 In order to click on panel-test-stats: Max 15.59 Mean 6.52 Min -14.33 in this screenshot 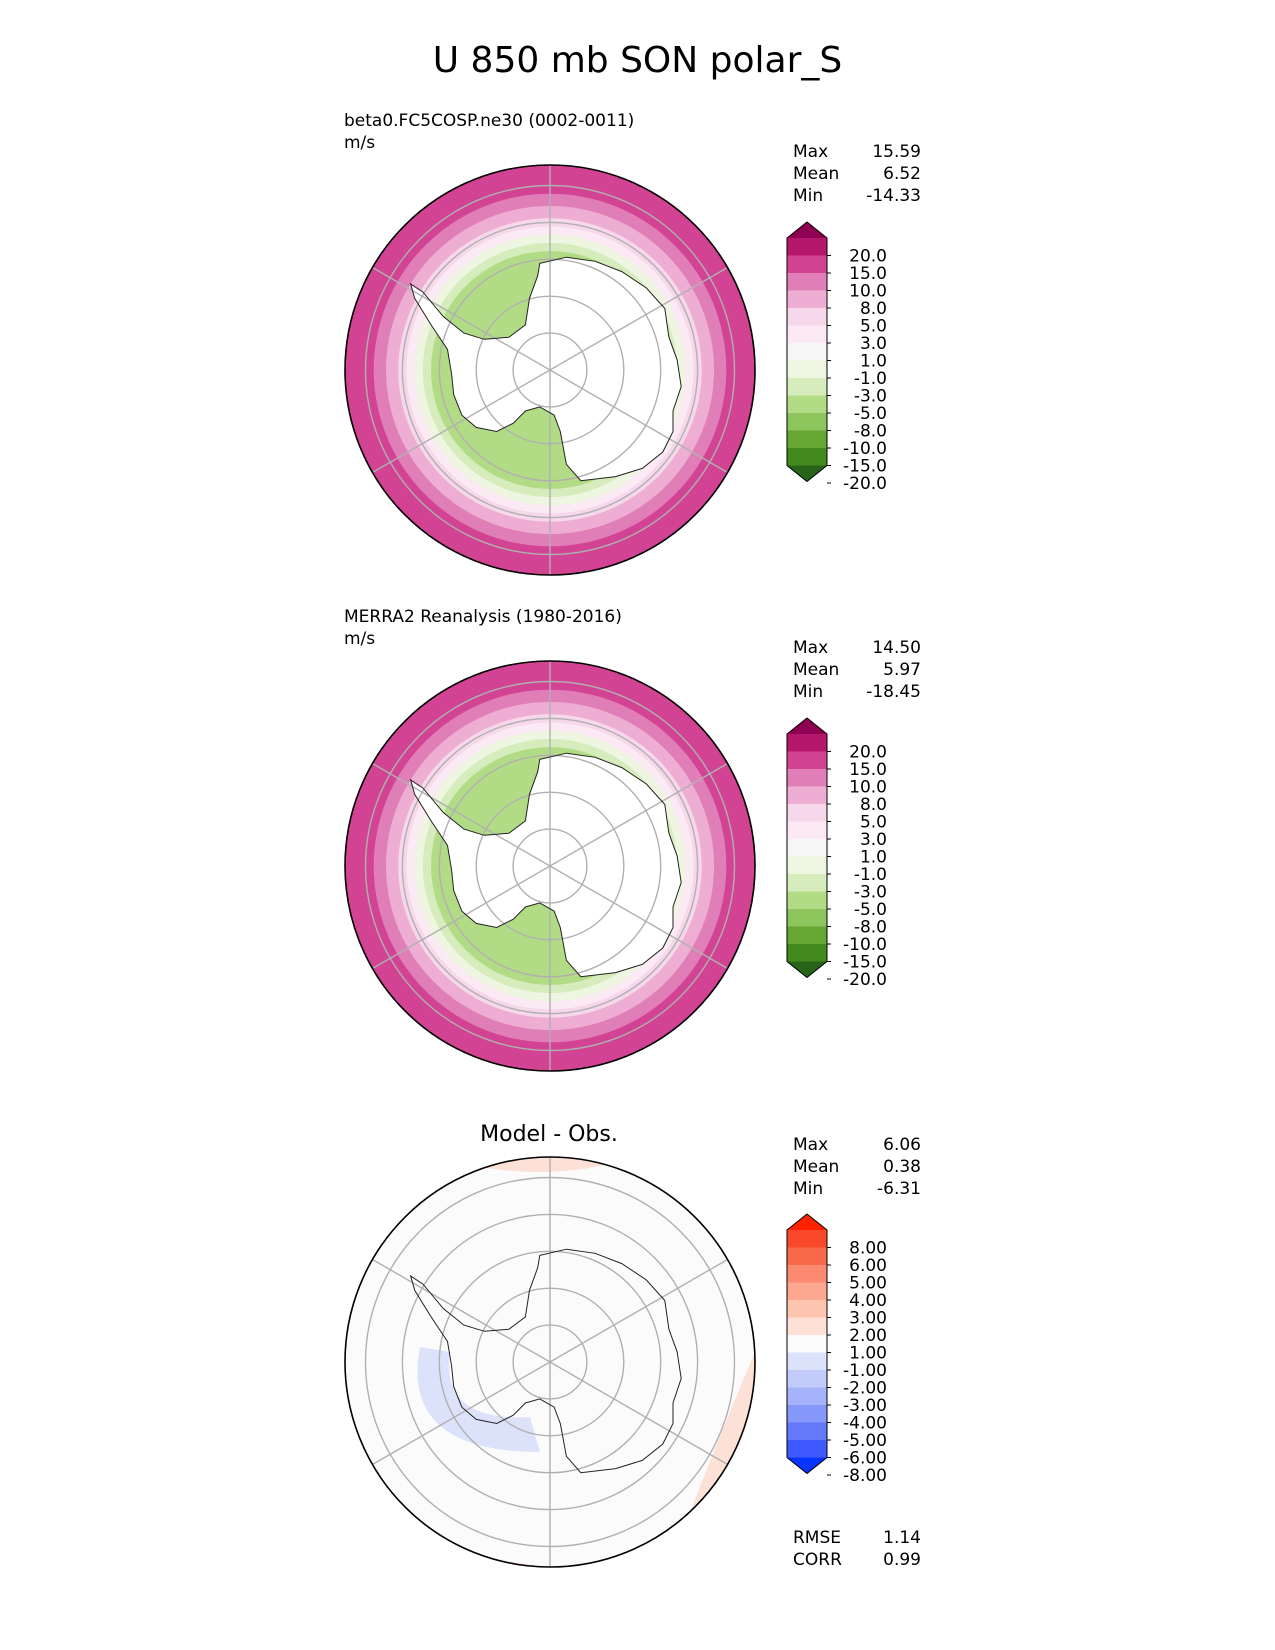, I will do `click(857, 174)`.